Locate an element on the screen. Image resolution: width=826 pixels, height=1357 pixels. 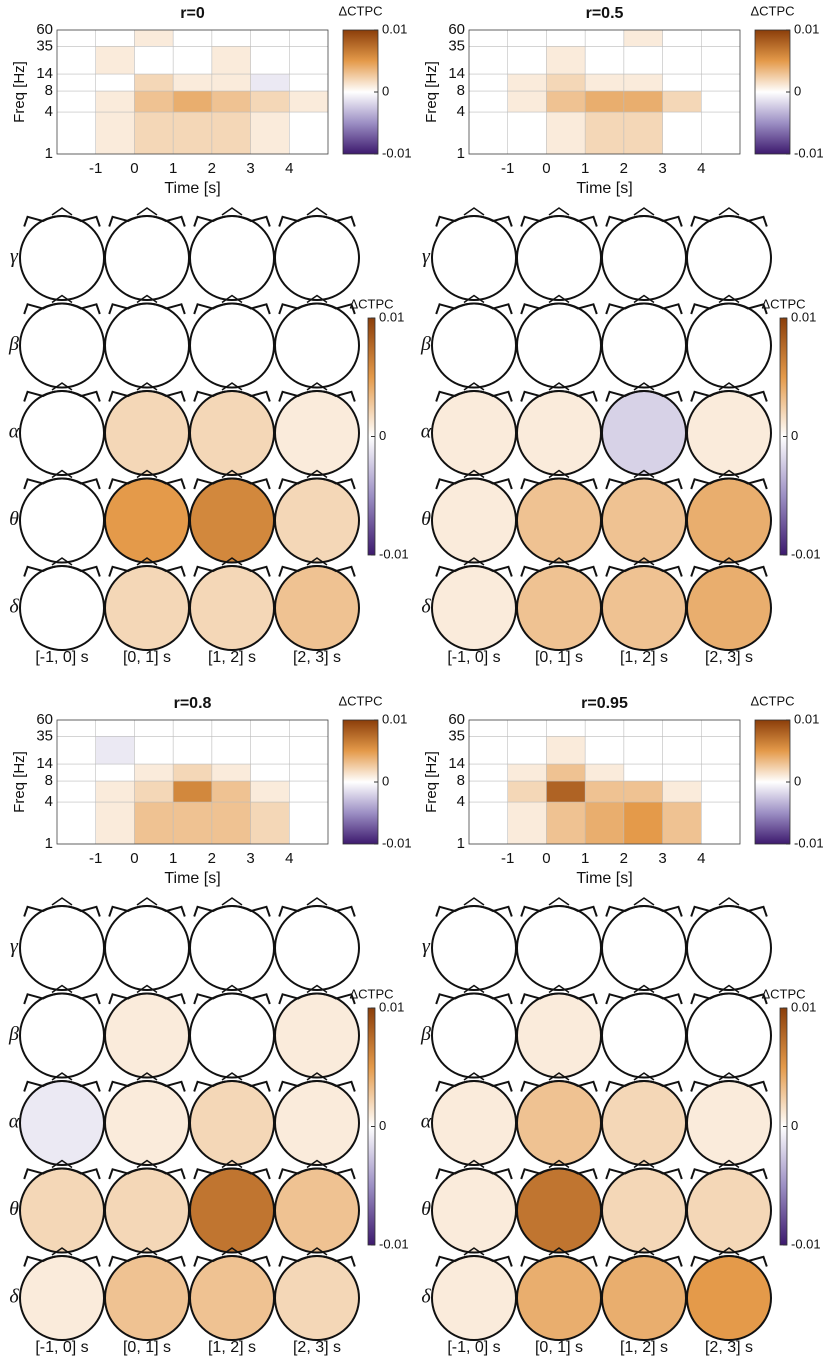
plot-frame is located at coordinates (604, 92).